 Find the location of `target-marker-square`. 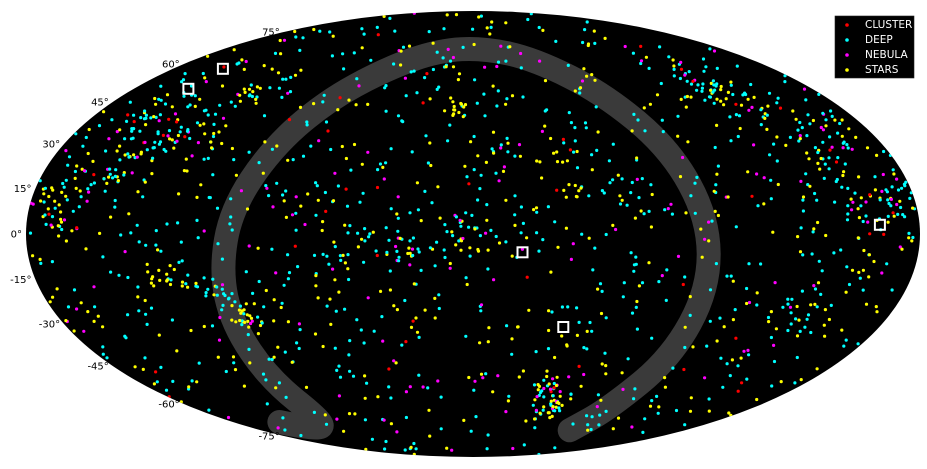

target-marker-square is located at coordinates (879, 224).